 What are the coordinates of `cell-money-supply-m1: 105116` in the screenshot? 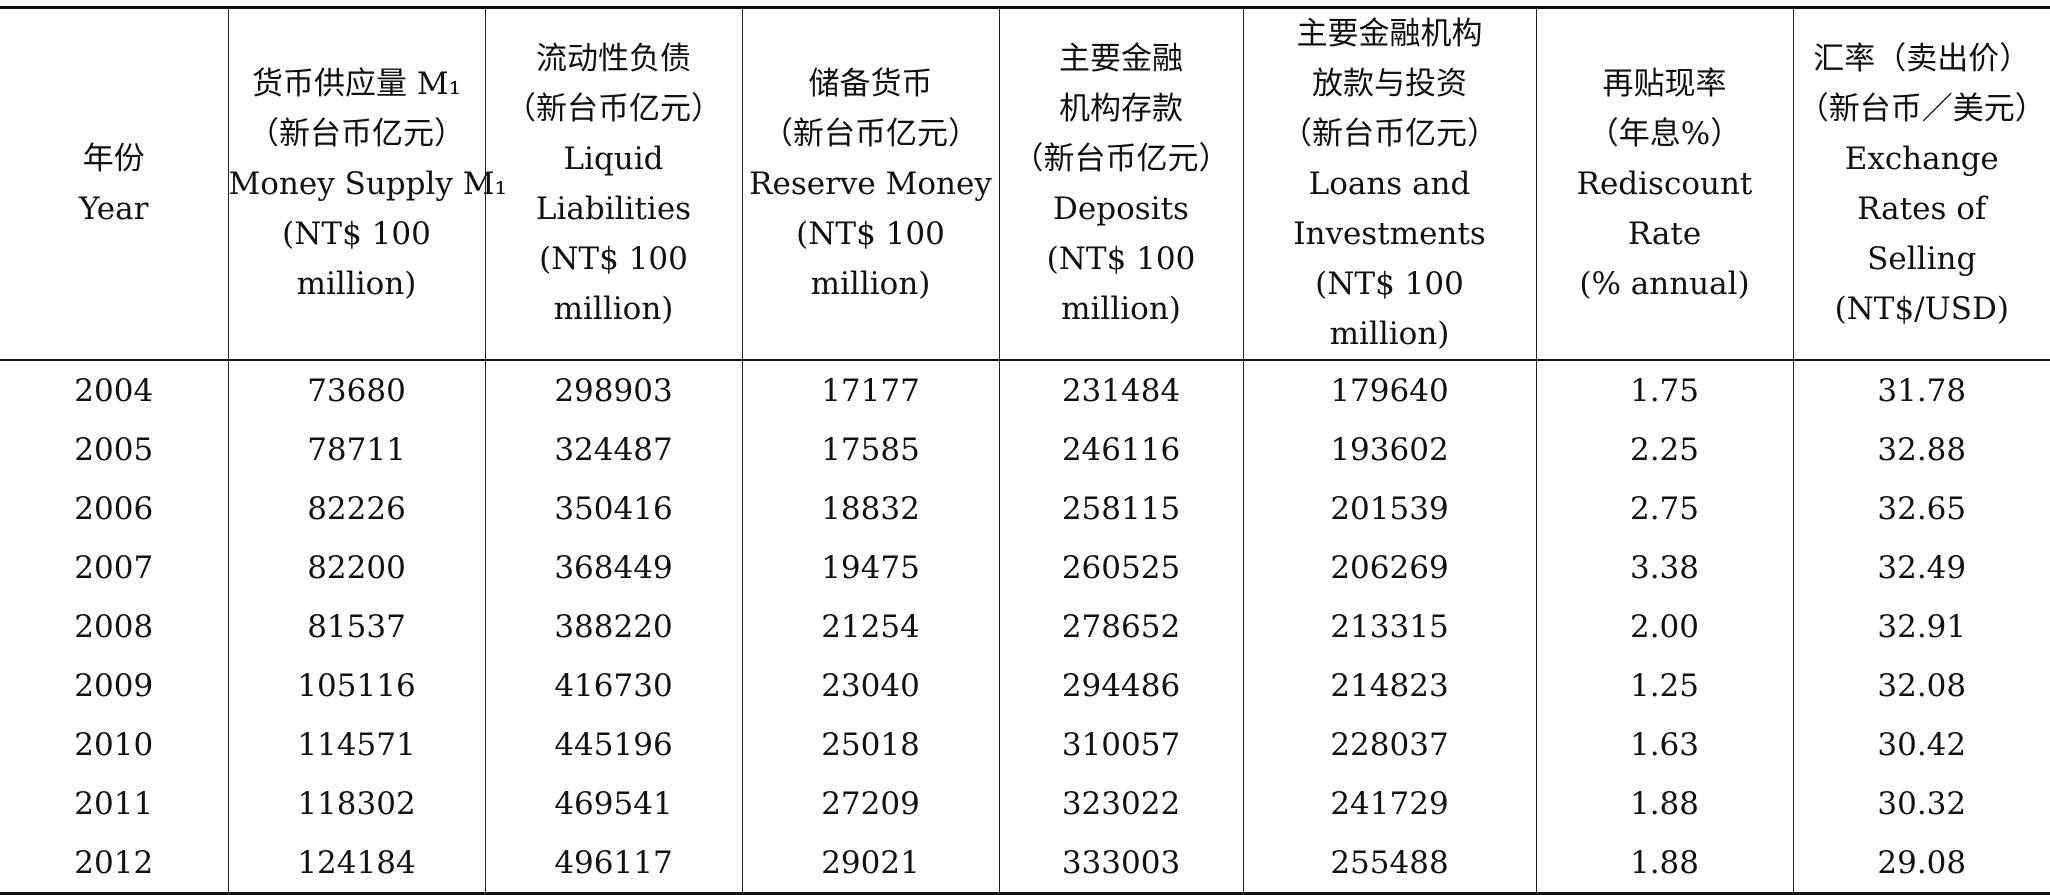 It's located at (356, 685).